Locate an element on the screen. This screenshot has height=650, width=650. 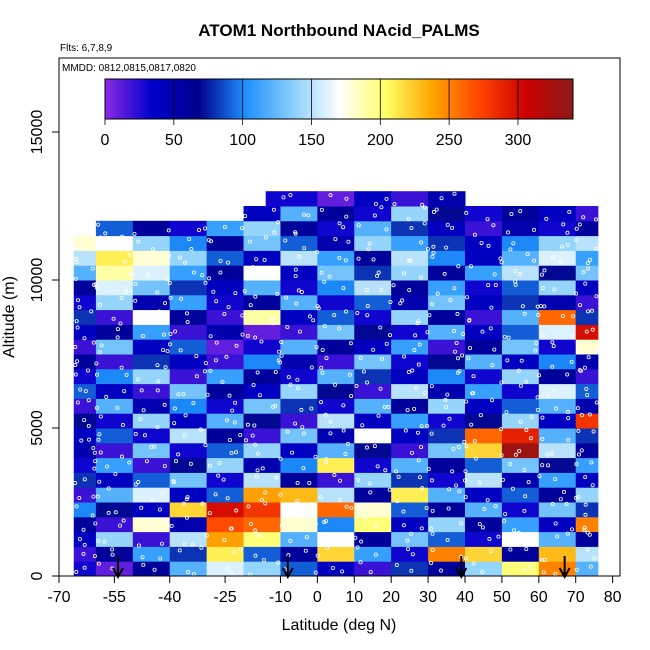
colorbar-tick-label: 150 is located at coordinates (311, 140).